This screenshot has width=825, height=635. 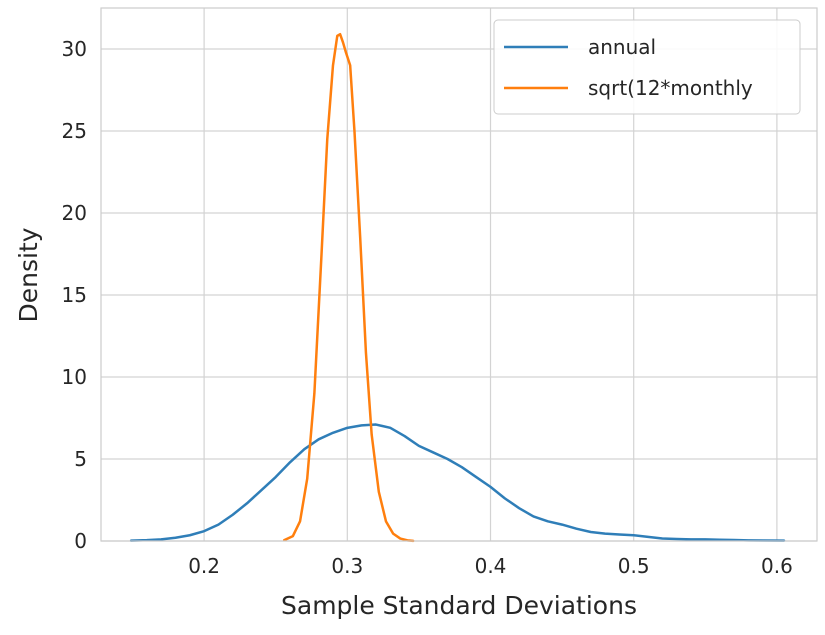 What do you see at coordinates (347, 566) in the screenshot?
I see `x-tick-label: 0.3` at bounding box center [347, 566].